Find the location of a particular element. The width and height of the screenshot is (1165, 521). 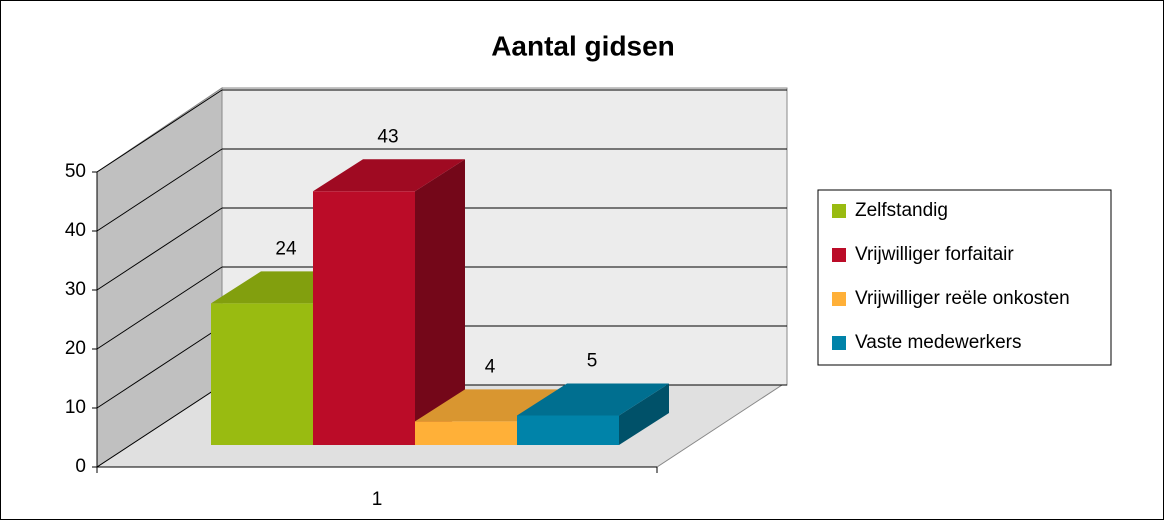

data-label: 24 is located at coordinates (286, 248).